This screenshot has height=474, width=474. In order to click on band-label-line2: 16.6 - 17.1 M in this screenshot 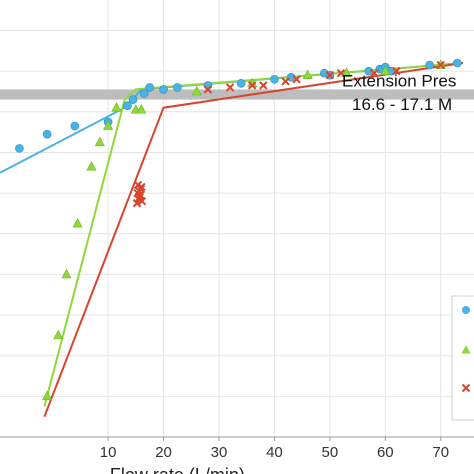, I will do `click(402, 104)`.